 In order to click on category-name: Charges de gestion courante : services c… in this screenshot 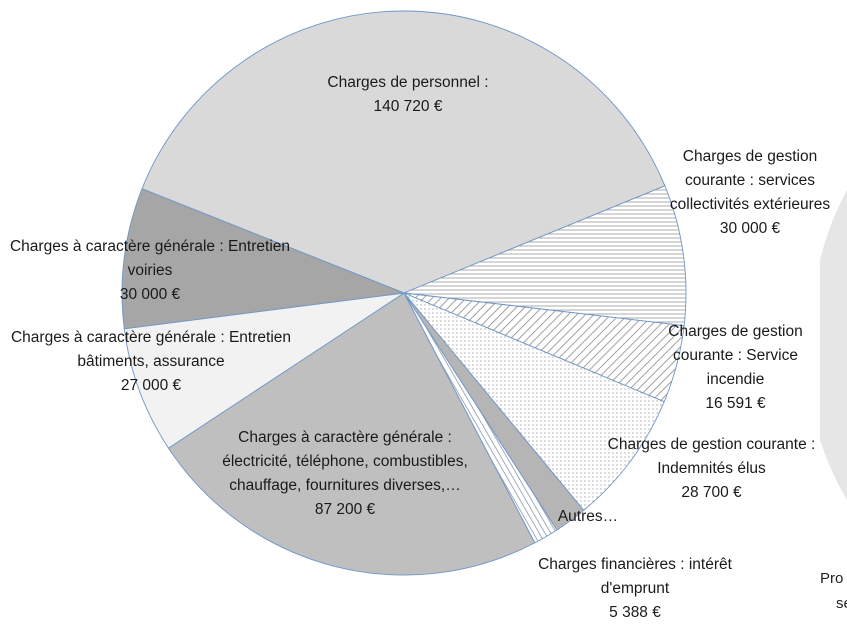, I will do `click(750, 180)`.